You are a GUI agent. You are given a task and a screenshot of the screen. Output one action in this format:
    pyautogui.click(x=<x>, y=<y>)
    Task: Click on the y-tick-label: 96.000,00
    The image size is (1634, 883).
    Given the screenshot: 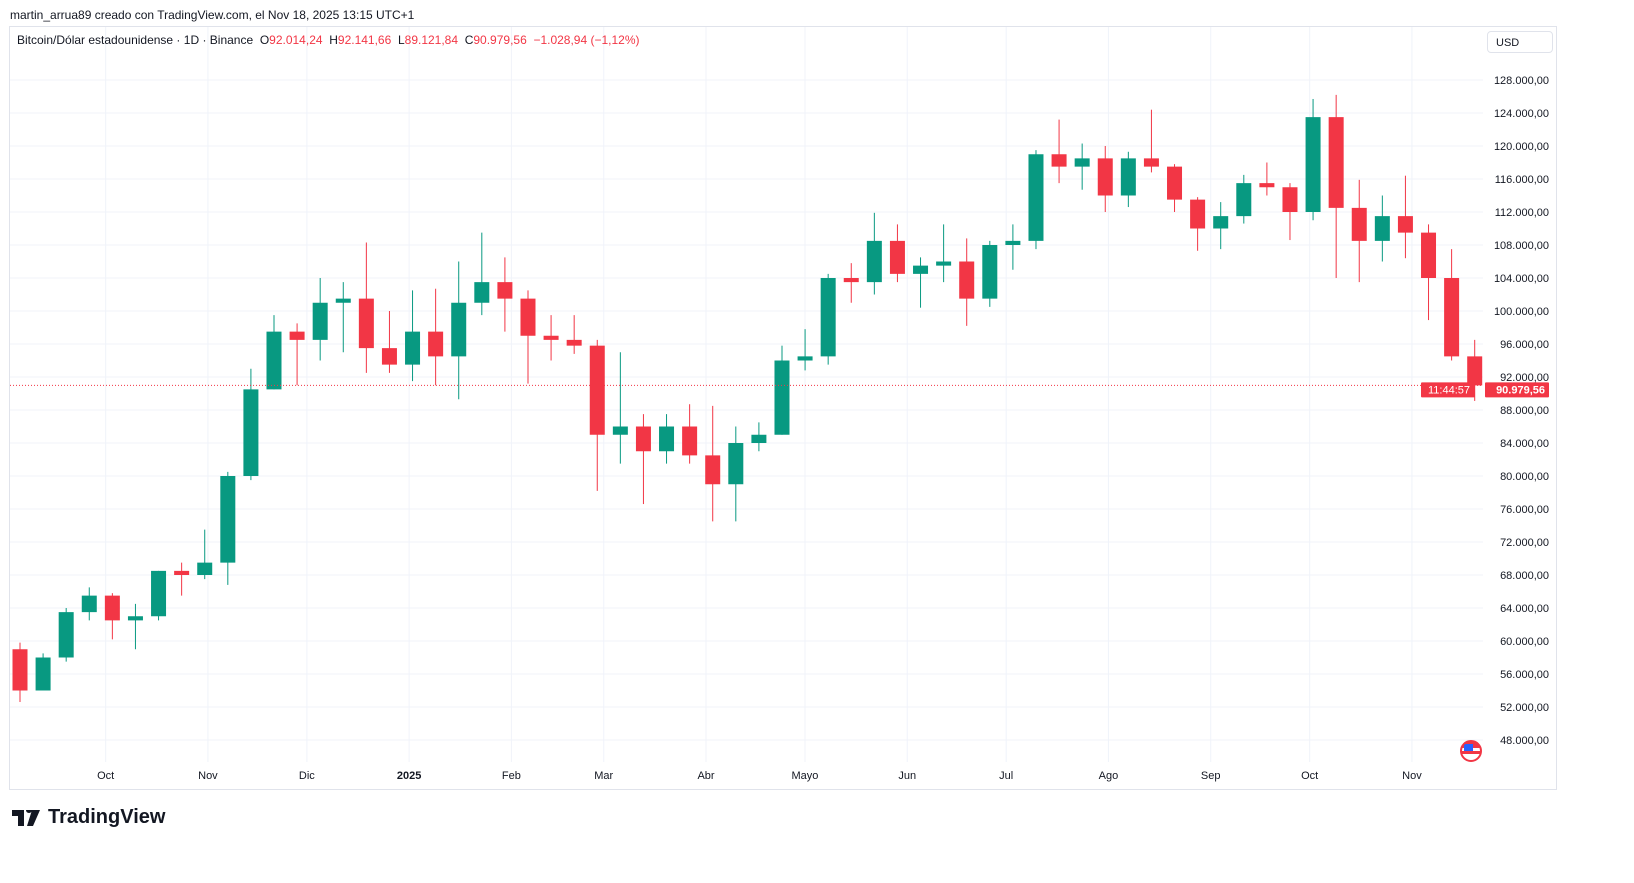 What is the action you would take?
    pyautogui.click(x=1524, y=345)
    